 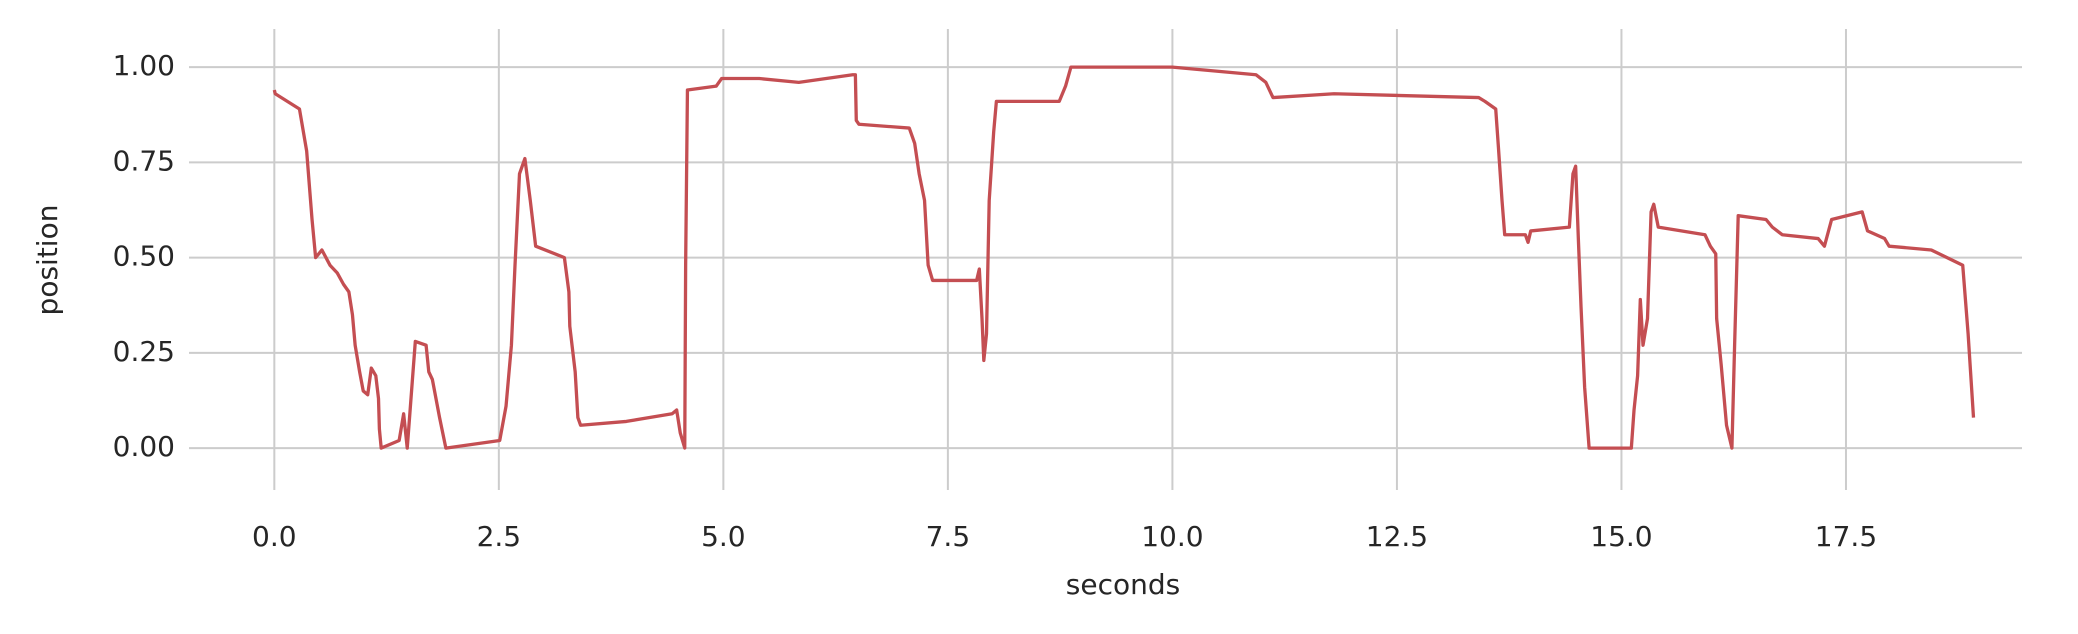 I want to click on y-tick-label: 0.75, so click(x=144, y=160).